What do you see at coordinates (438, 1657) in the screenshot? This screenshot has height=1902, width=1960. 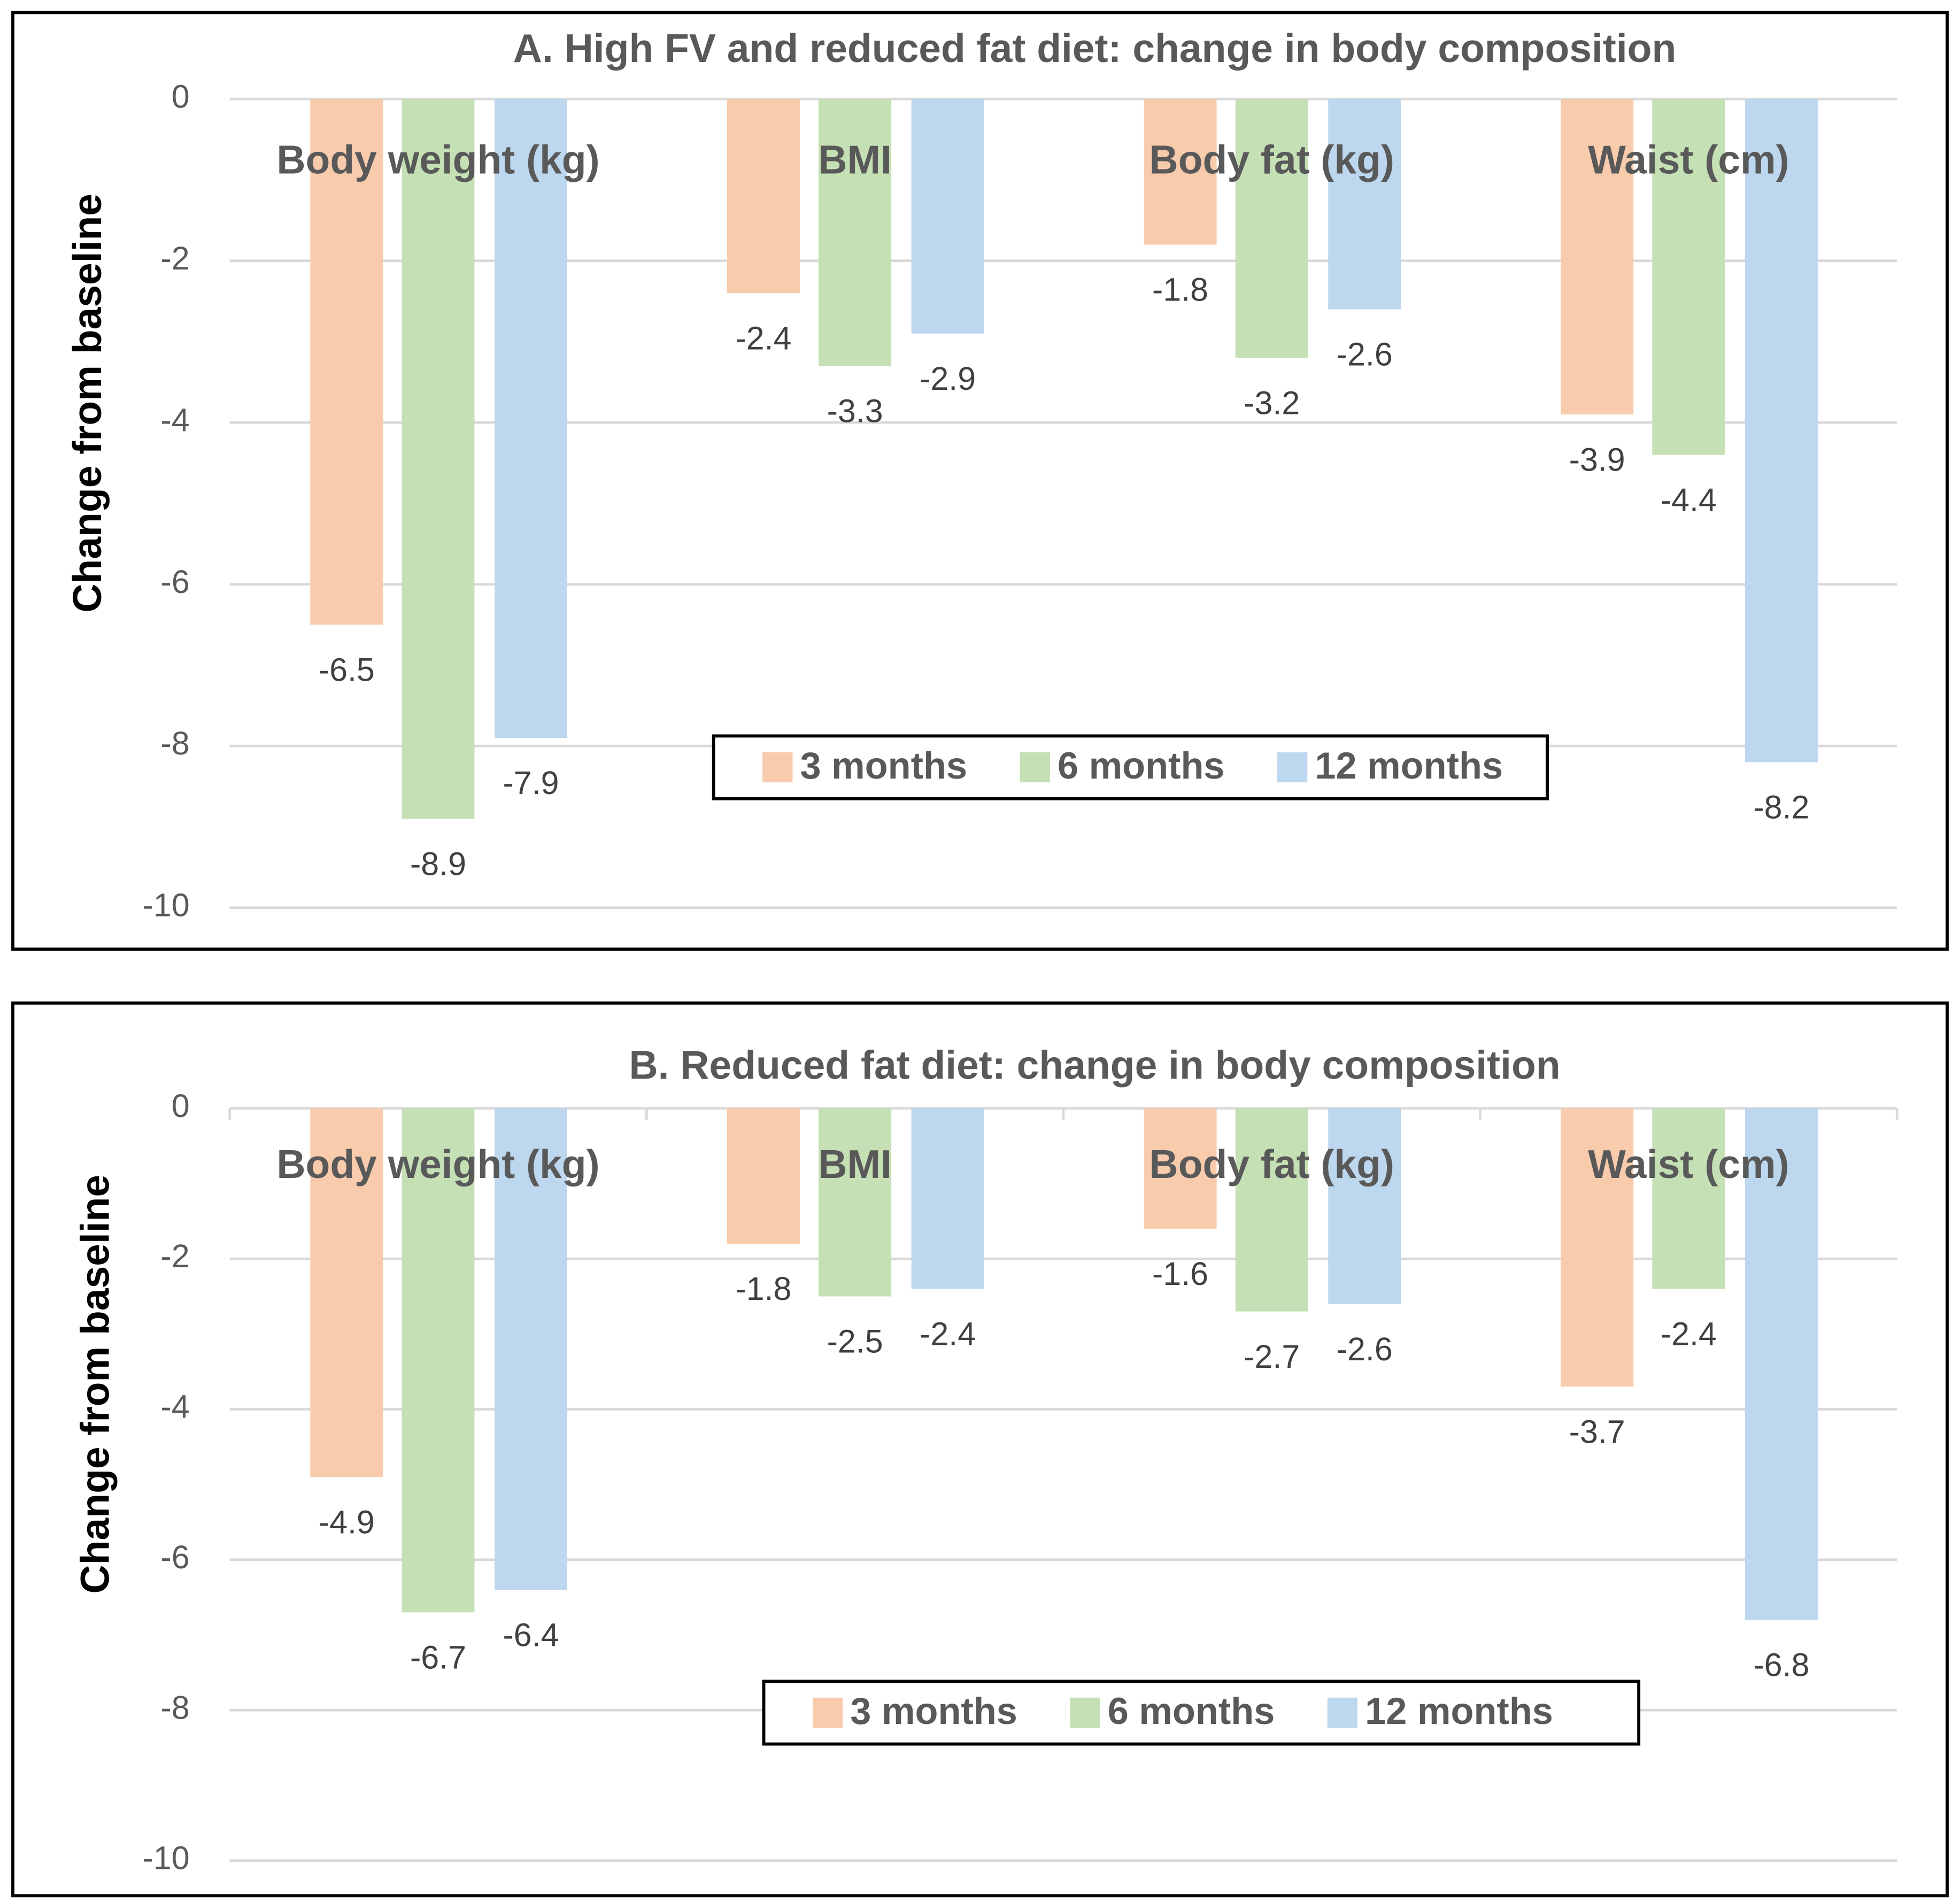 I see `data-label: -6.7` at bounding box center [438, 1657].